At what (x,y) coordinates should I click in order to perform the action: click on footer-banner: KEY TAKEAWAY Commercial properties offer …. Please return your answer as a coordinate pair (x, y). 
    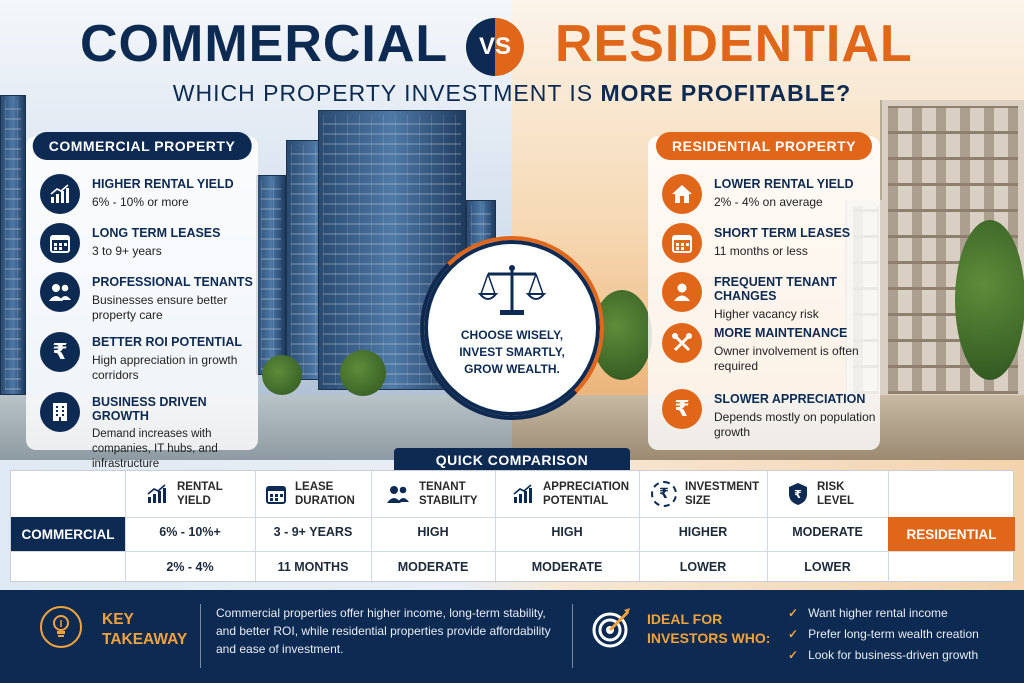
    Looking at the image, I should click on (512, 636).